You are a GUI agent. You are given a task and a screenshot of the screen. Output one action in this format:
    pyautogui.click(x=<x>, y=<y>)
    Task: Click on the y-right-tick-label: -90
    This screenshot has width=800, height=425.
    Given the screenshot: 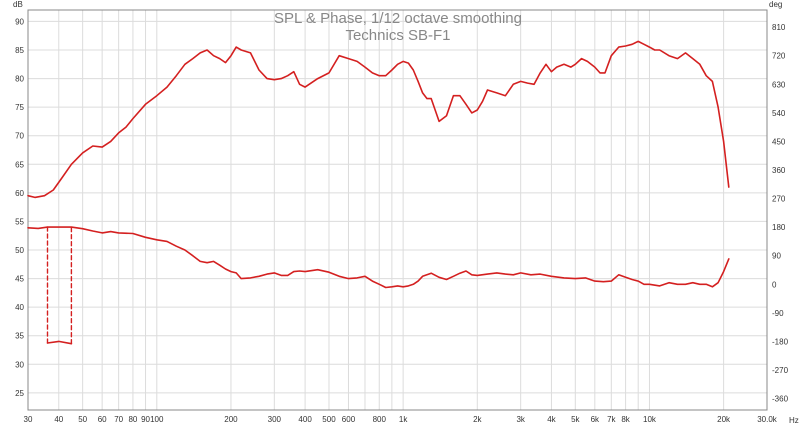 What is the action you would take?
    pyautogui.click(x=778, y=313)
    